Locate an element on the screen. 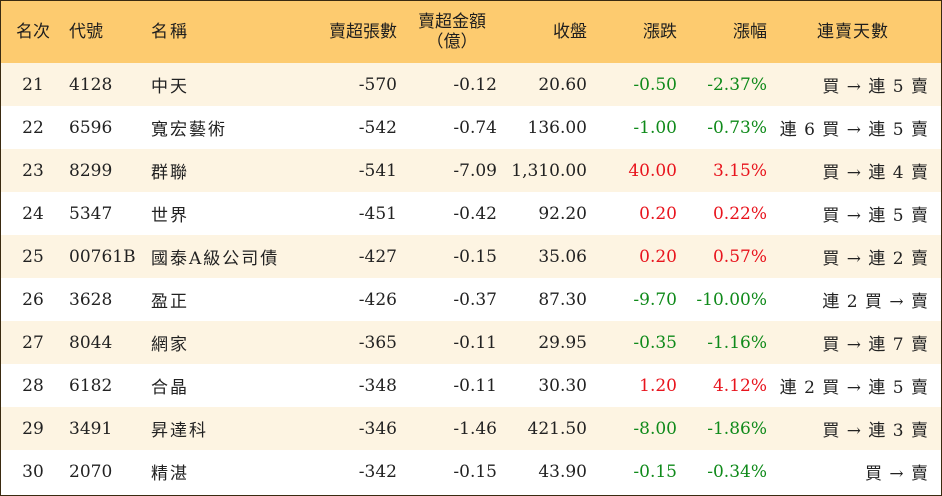  cell-streak: 買 → 連 3 賣 is located at coordinates (875, 431).